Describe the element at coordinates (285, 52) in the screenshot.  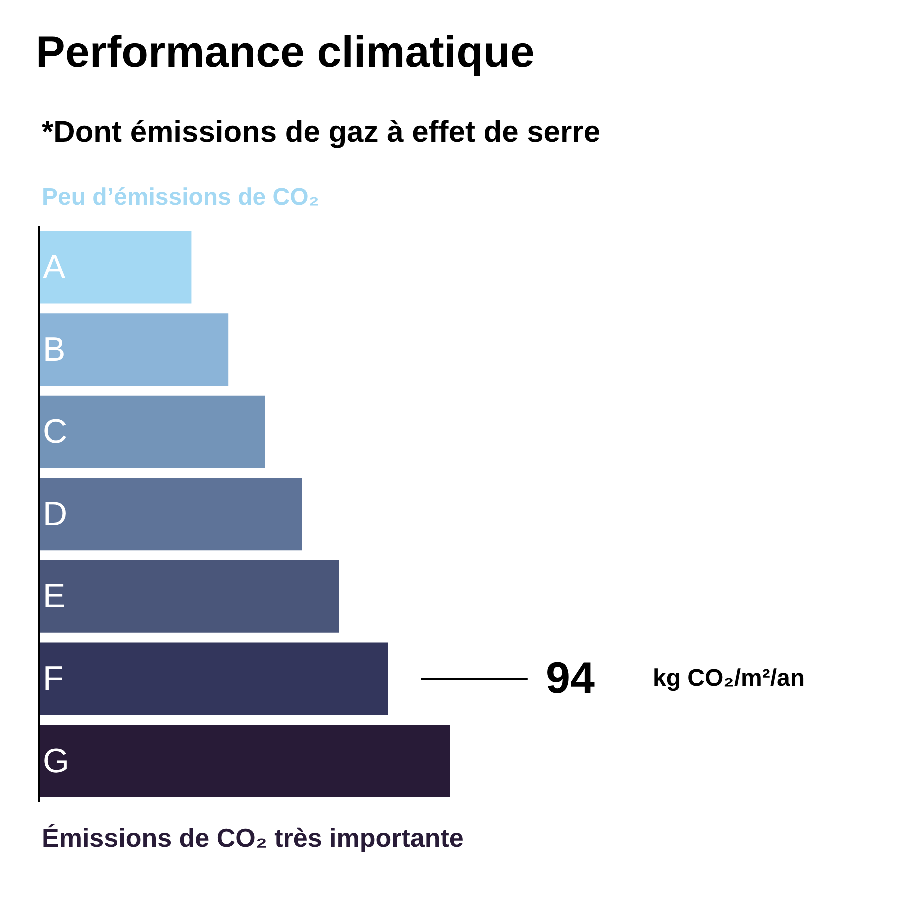
I see `chart-title: Performance climatique` at that location.